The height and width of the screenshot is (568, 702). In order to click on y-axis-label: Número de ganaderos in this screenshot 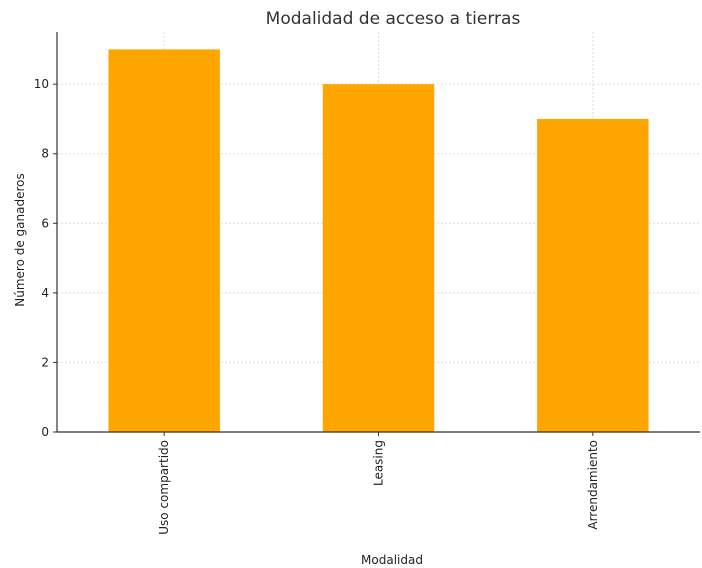, I will do `click(20, 240)`.